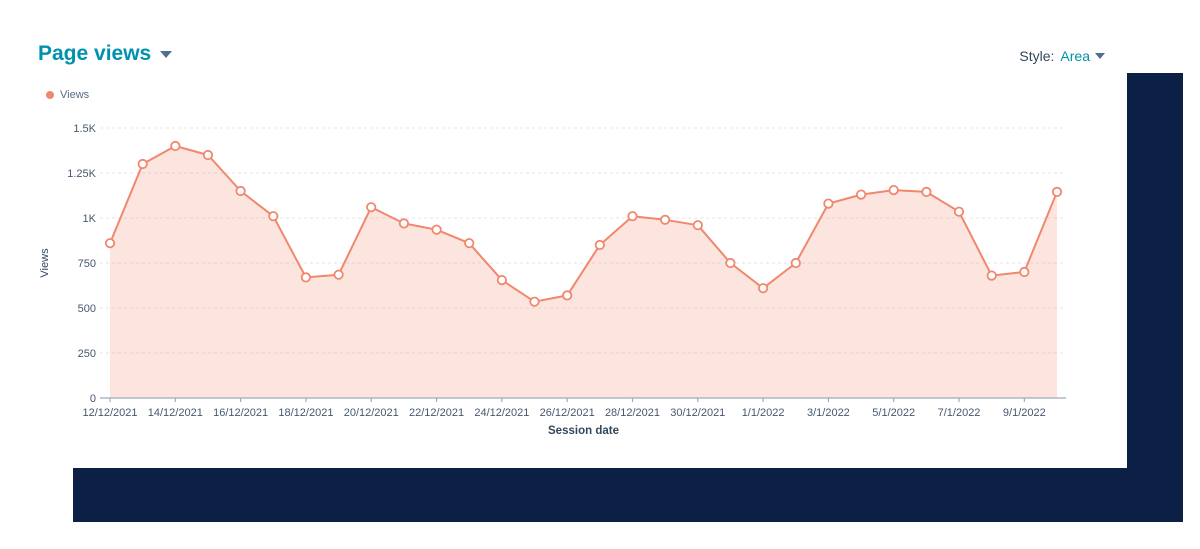 This screenshot has width=1200, height=549. Describe the element at coordinates (893, 413) in the screenshot. I see `x-tick-label: 5/1/2022` at that location.